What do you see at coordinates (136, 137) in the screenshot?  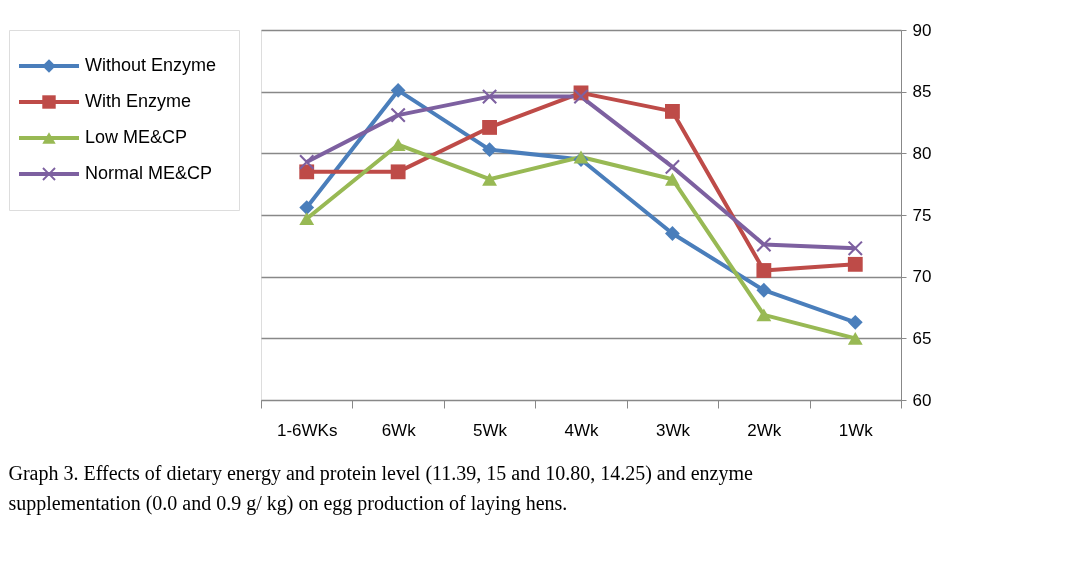 I see `legend-label: Low ME&CP` at bounding box center [136, 137].